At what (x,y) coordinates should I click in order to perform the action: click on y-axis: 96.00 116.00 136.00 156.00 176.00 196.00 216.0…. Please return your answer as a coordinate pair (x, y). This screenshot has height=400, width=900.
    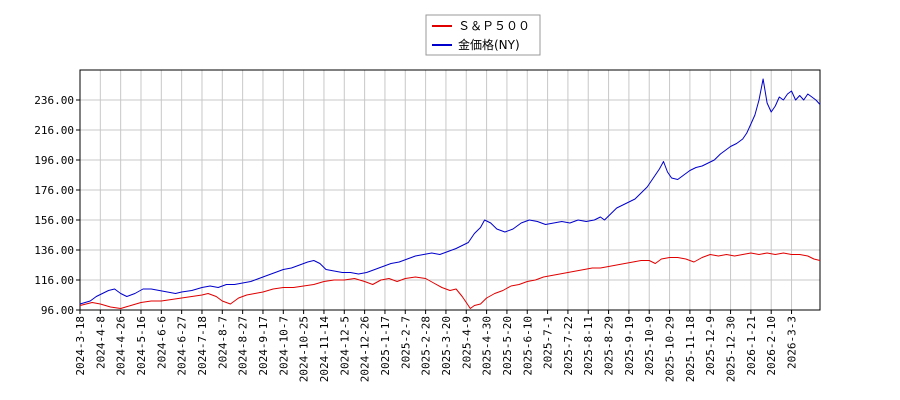
    Looking at the image, I should click on (57, 205).